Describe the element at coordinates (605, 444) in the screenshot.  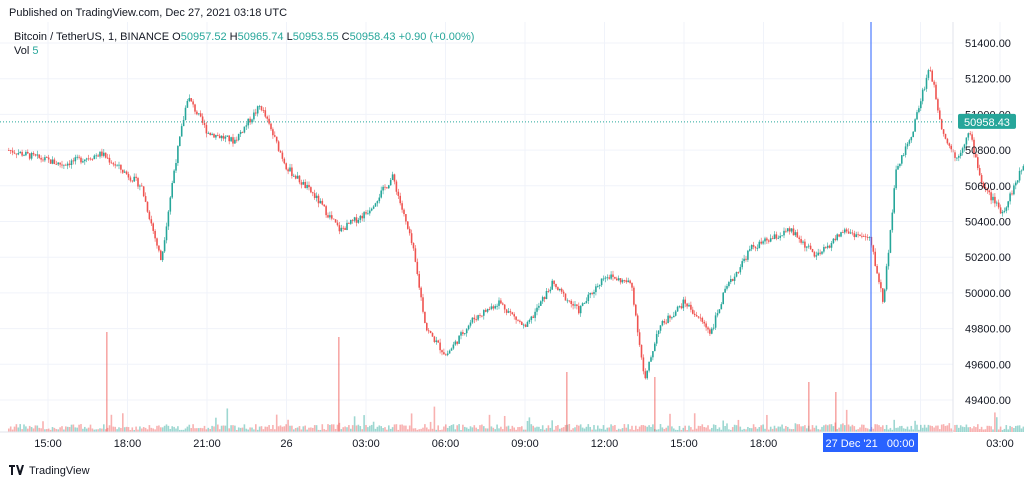
I see `time-tick-label: 12:00` at that location.